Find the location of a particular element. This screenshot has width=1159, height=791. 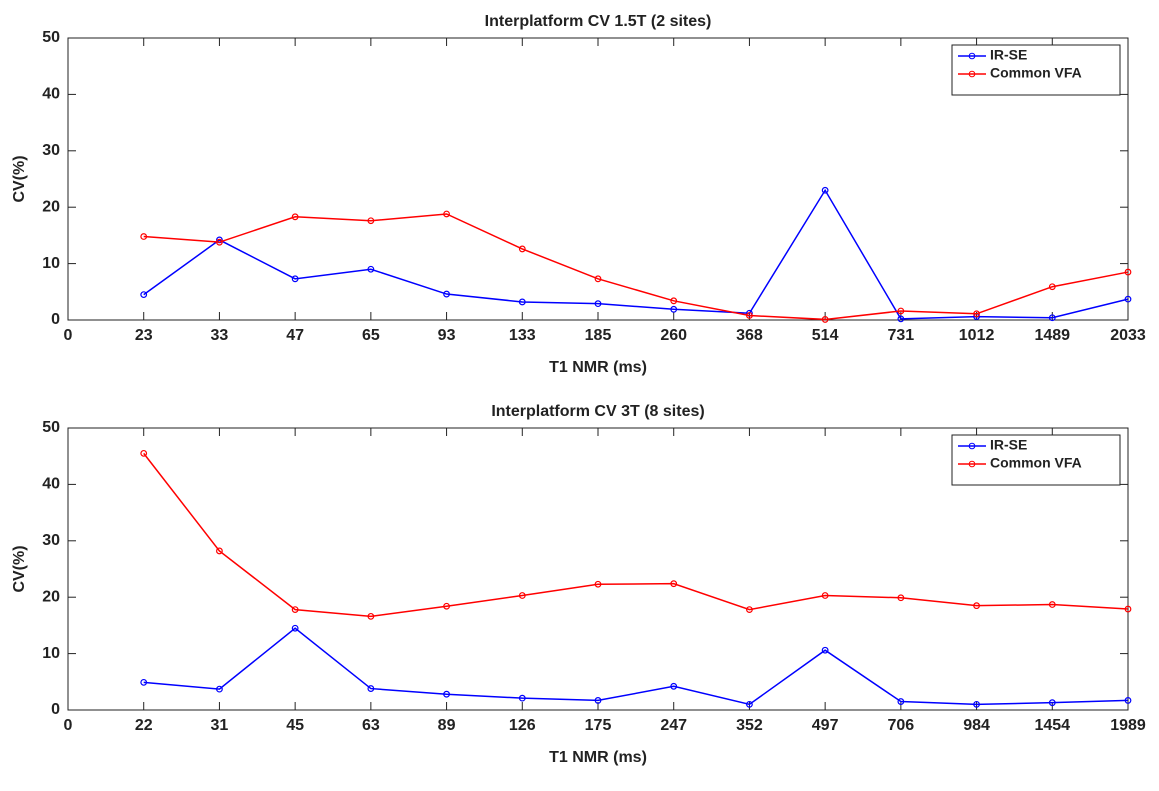

x-tick-label: 65 is located at coordinates (371, 335).